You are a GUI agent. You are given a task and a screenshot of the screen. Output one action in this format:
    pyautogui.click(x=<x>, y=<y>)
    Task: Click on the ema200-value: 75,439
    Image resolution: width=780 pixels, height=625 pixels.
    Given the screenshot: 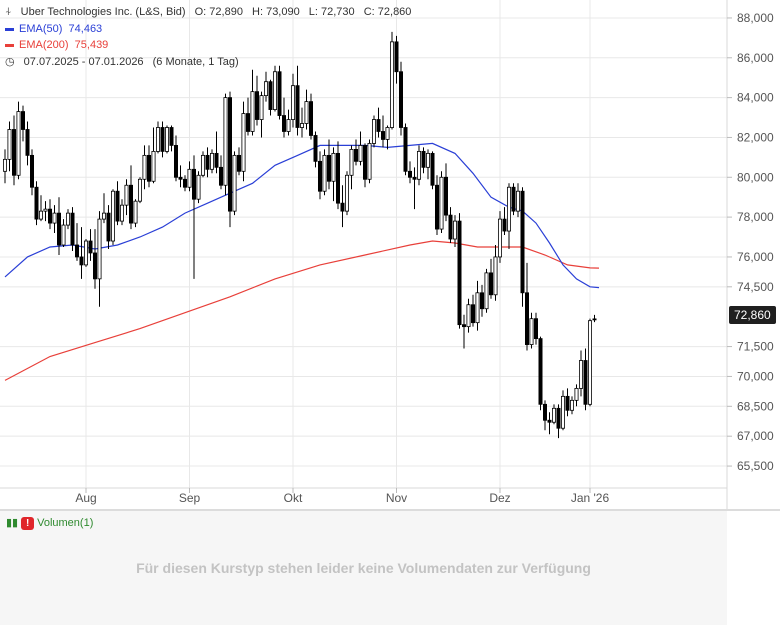 What is the action you would take?
    pyautogui.click(x=91, y=45)
    